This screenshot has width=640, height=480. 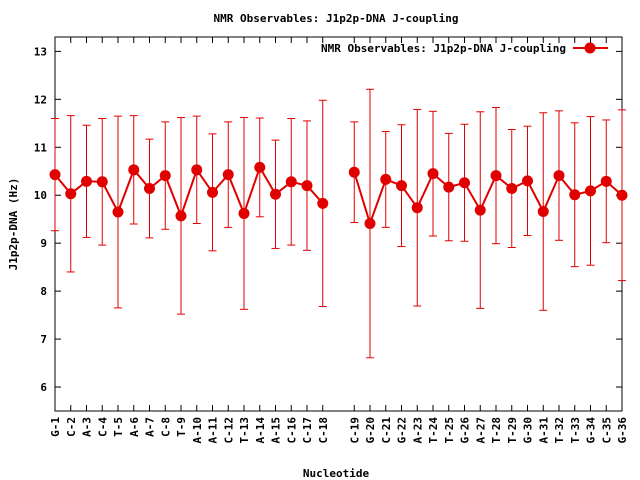 I want to click on x-tick-label: G-1, so click(x=55, y=427).